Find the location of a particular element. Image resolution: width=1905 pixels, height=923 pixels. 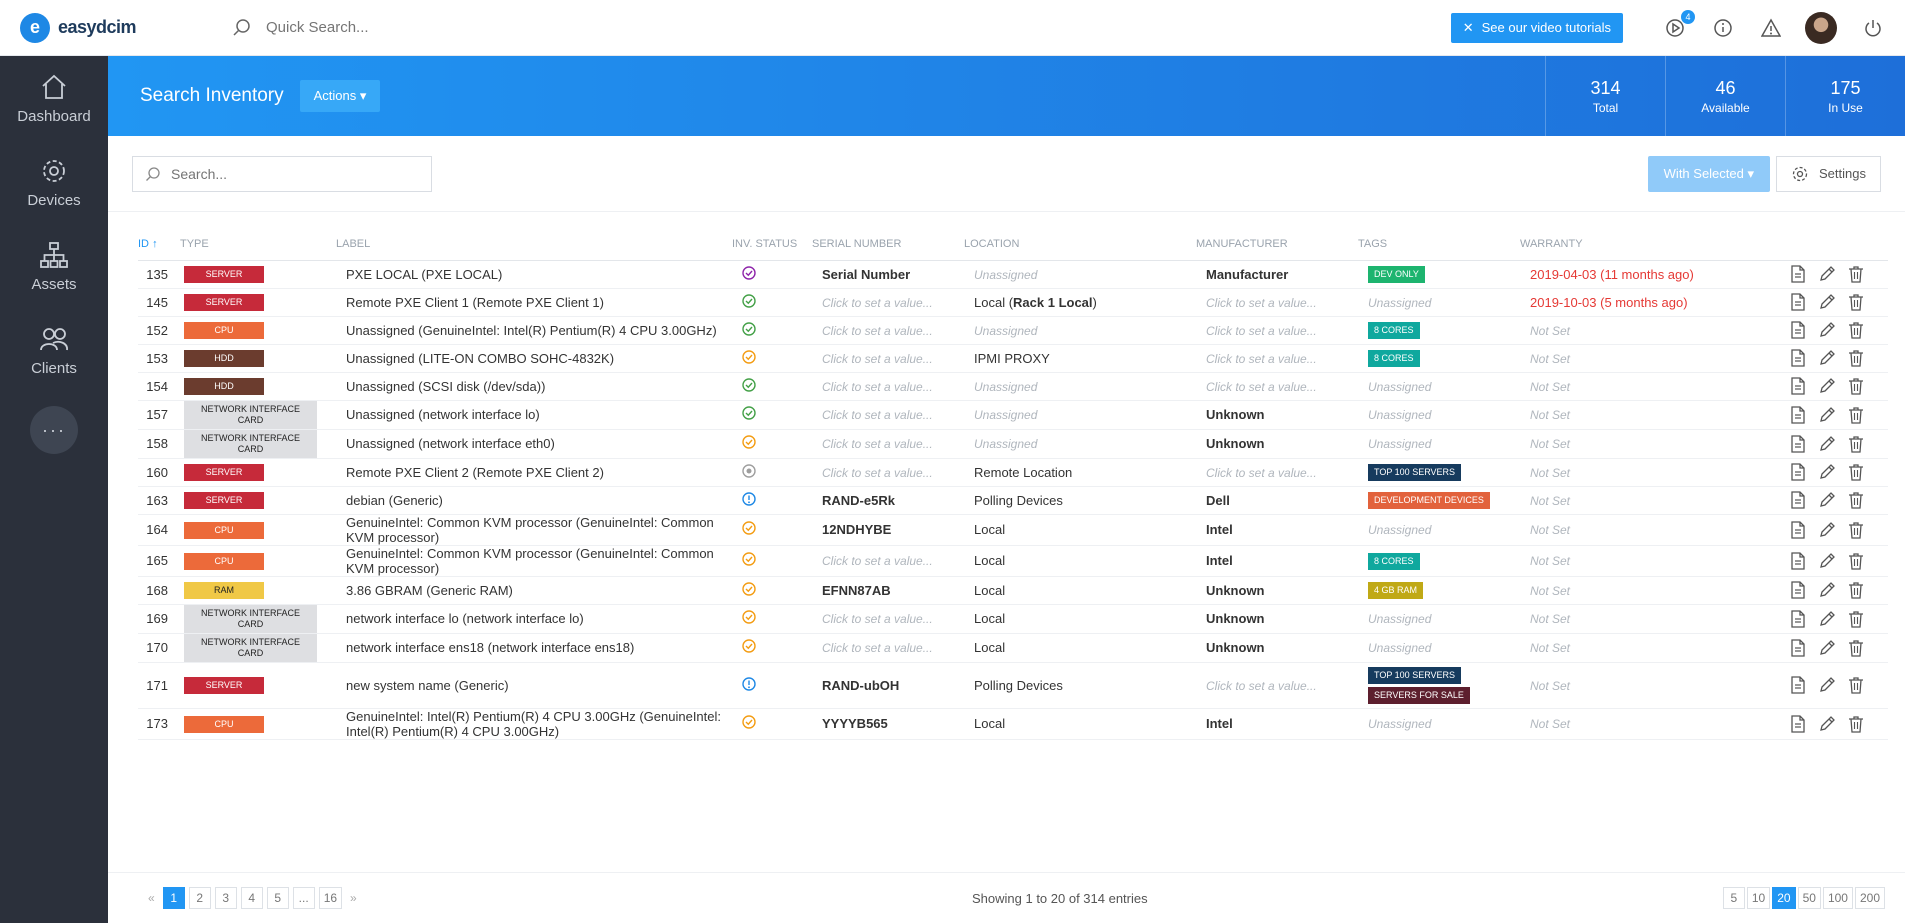

serial-value: EFNN87AB is located at coordinates (856, 590).